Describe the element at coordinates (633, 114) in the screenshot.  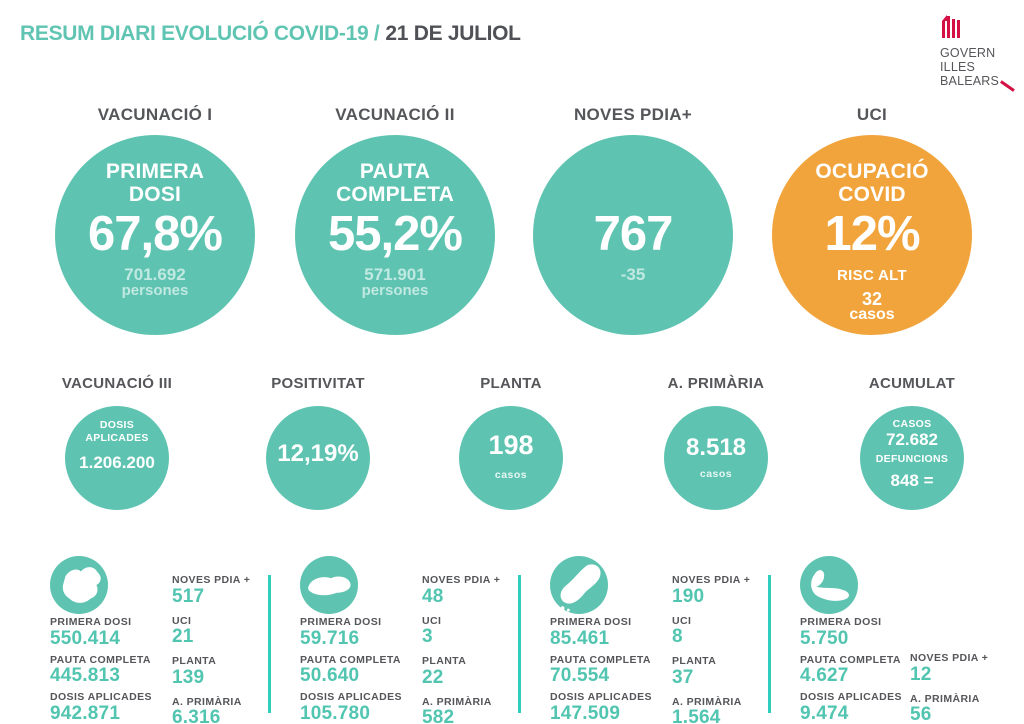
I see `panel-header: NOVES PDIA+` at that location.